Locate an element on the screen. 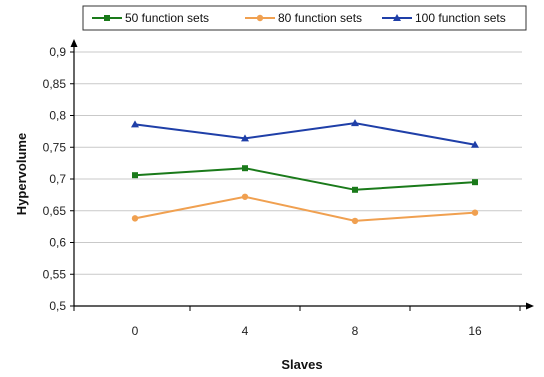 Image resolution: width=544 pixels, height=377 pixels. x-tick-label: 0 is located at coordinates (135, 331).